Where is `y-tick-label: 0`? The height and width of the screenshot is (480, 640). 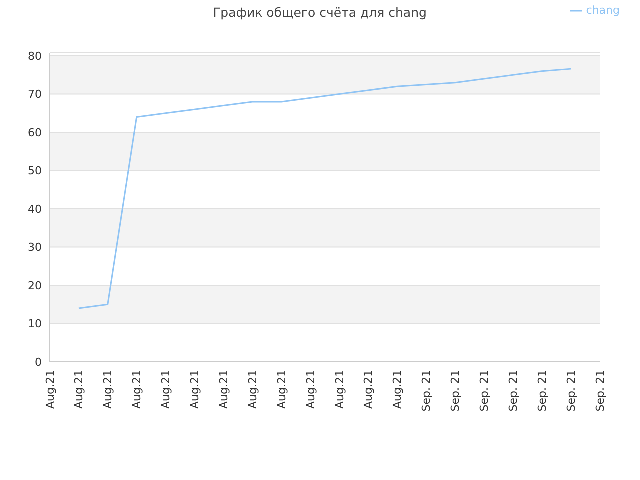 y-tick-label: 0 is located at coordinates (38, 362).